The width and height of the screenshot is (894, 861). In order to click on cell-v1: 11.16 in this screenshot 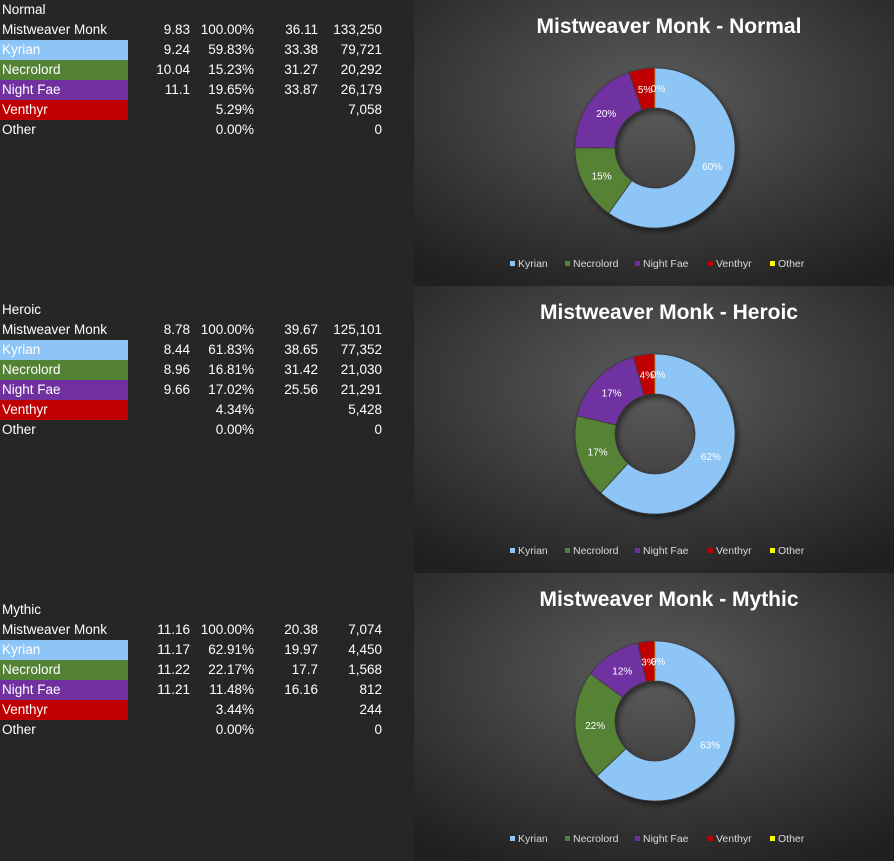, I will do `click(173, 629)`.